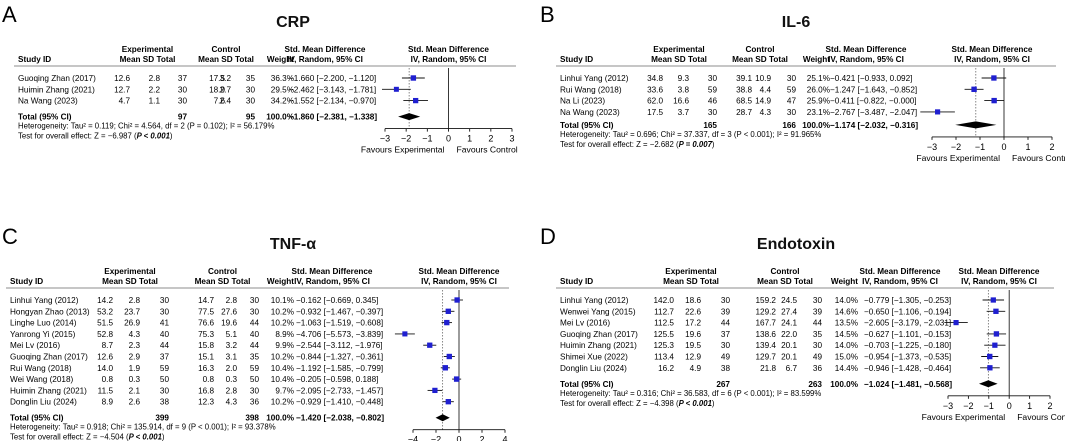 Image resolution: width=1065 pixels, height=441 pixels. Describe the element at coordinates (548, 236) in the screenshot. I see `panel-letter: D` at that location.